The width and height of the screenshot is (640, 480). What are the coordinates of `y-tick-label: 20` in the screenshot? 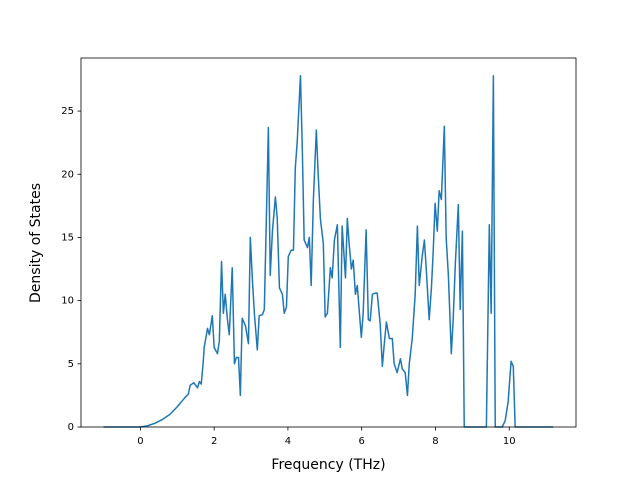 It's located at (67, 174).